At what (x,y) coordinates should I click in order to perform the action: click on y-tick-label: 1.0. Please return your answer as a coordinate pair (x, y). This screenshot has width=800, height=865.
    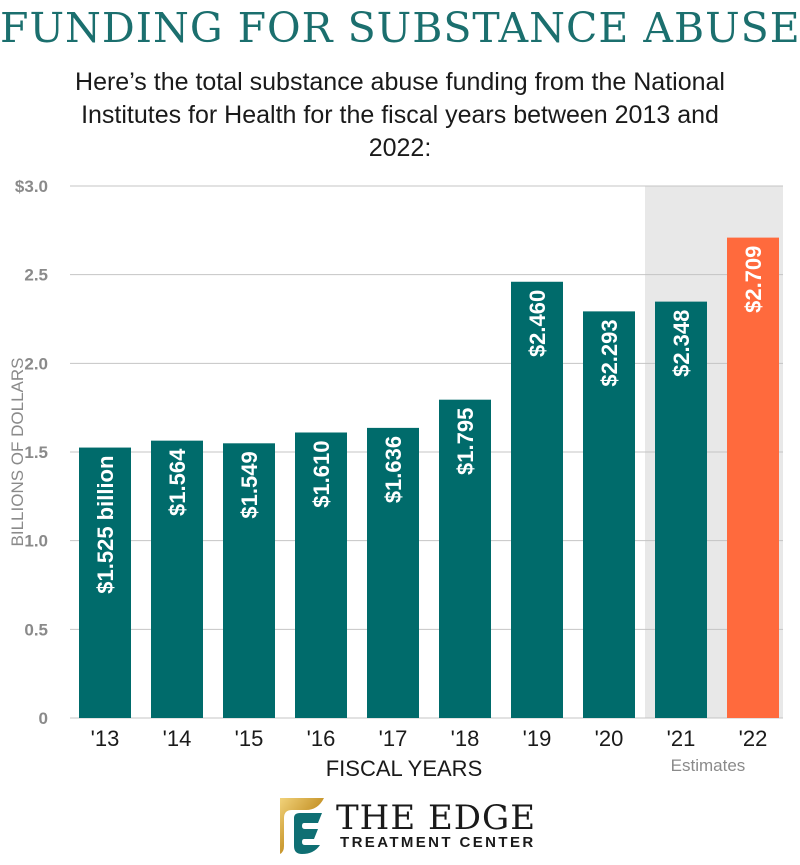
    Looking at the image, I should click on (36, 541).